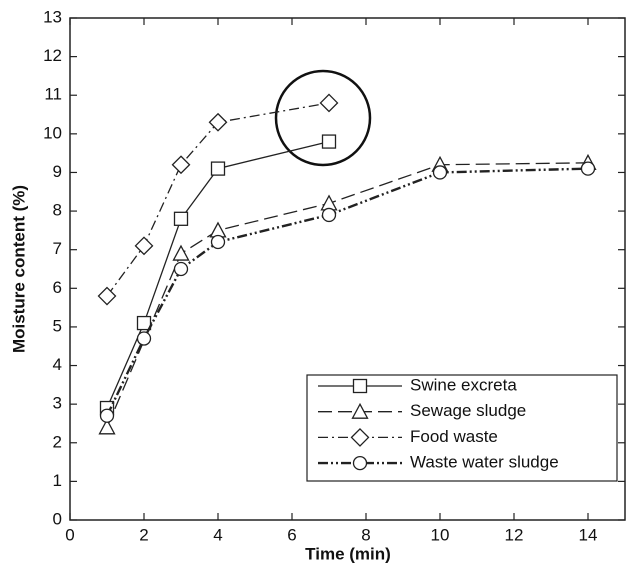 The width and height of the screenshot is (627, 567). What do you see at coordinates (57, 287) in the screenshot?
I see `y-tick-label: 6` at bounding box center [57, 287].